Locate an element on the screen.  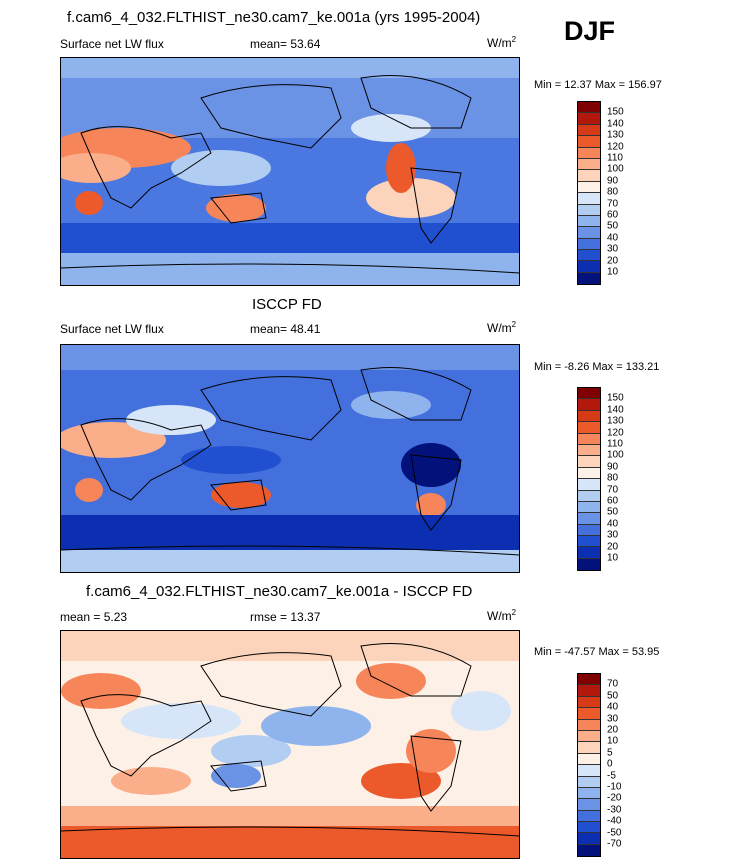
panel-3-units-base: W/m is located at coordinates (499, 616).